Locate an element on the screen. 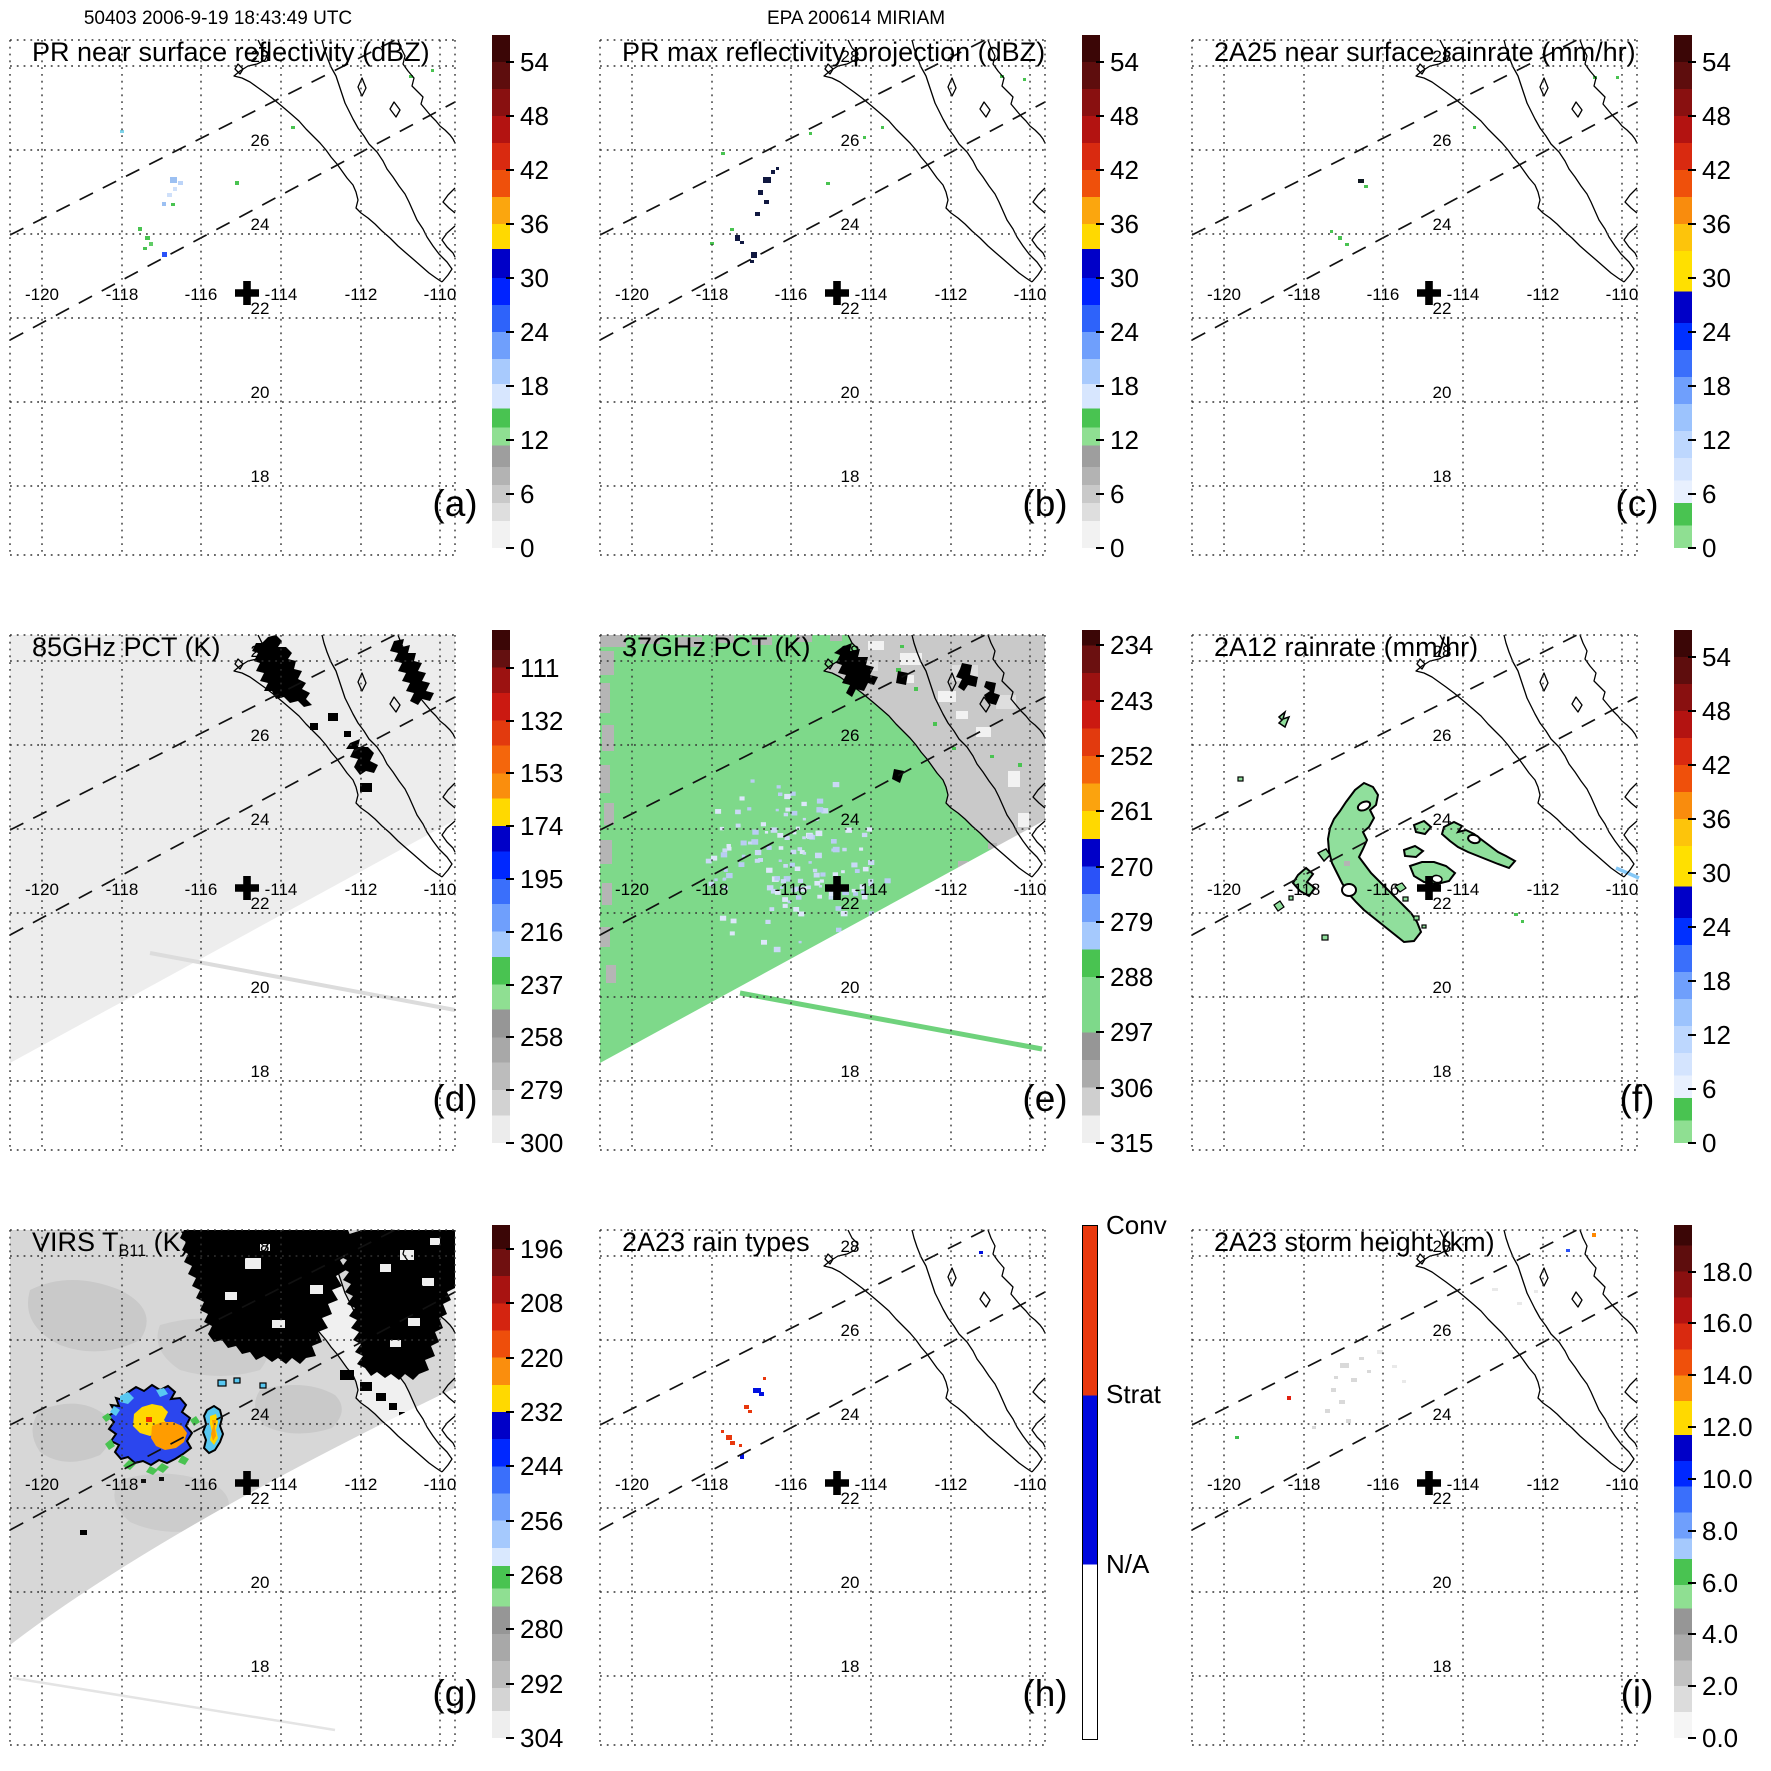 The height and width of the screenshot is (1771, 1771). lon-label: -110 is located at coordinates (1030, 1484).